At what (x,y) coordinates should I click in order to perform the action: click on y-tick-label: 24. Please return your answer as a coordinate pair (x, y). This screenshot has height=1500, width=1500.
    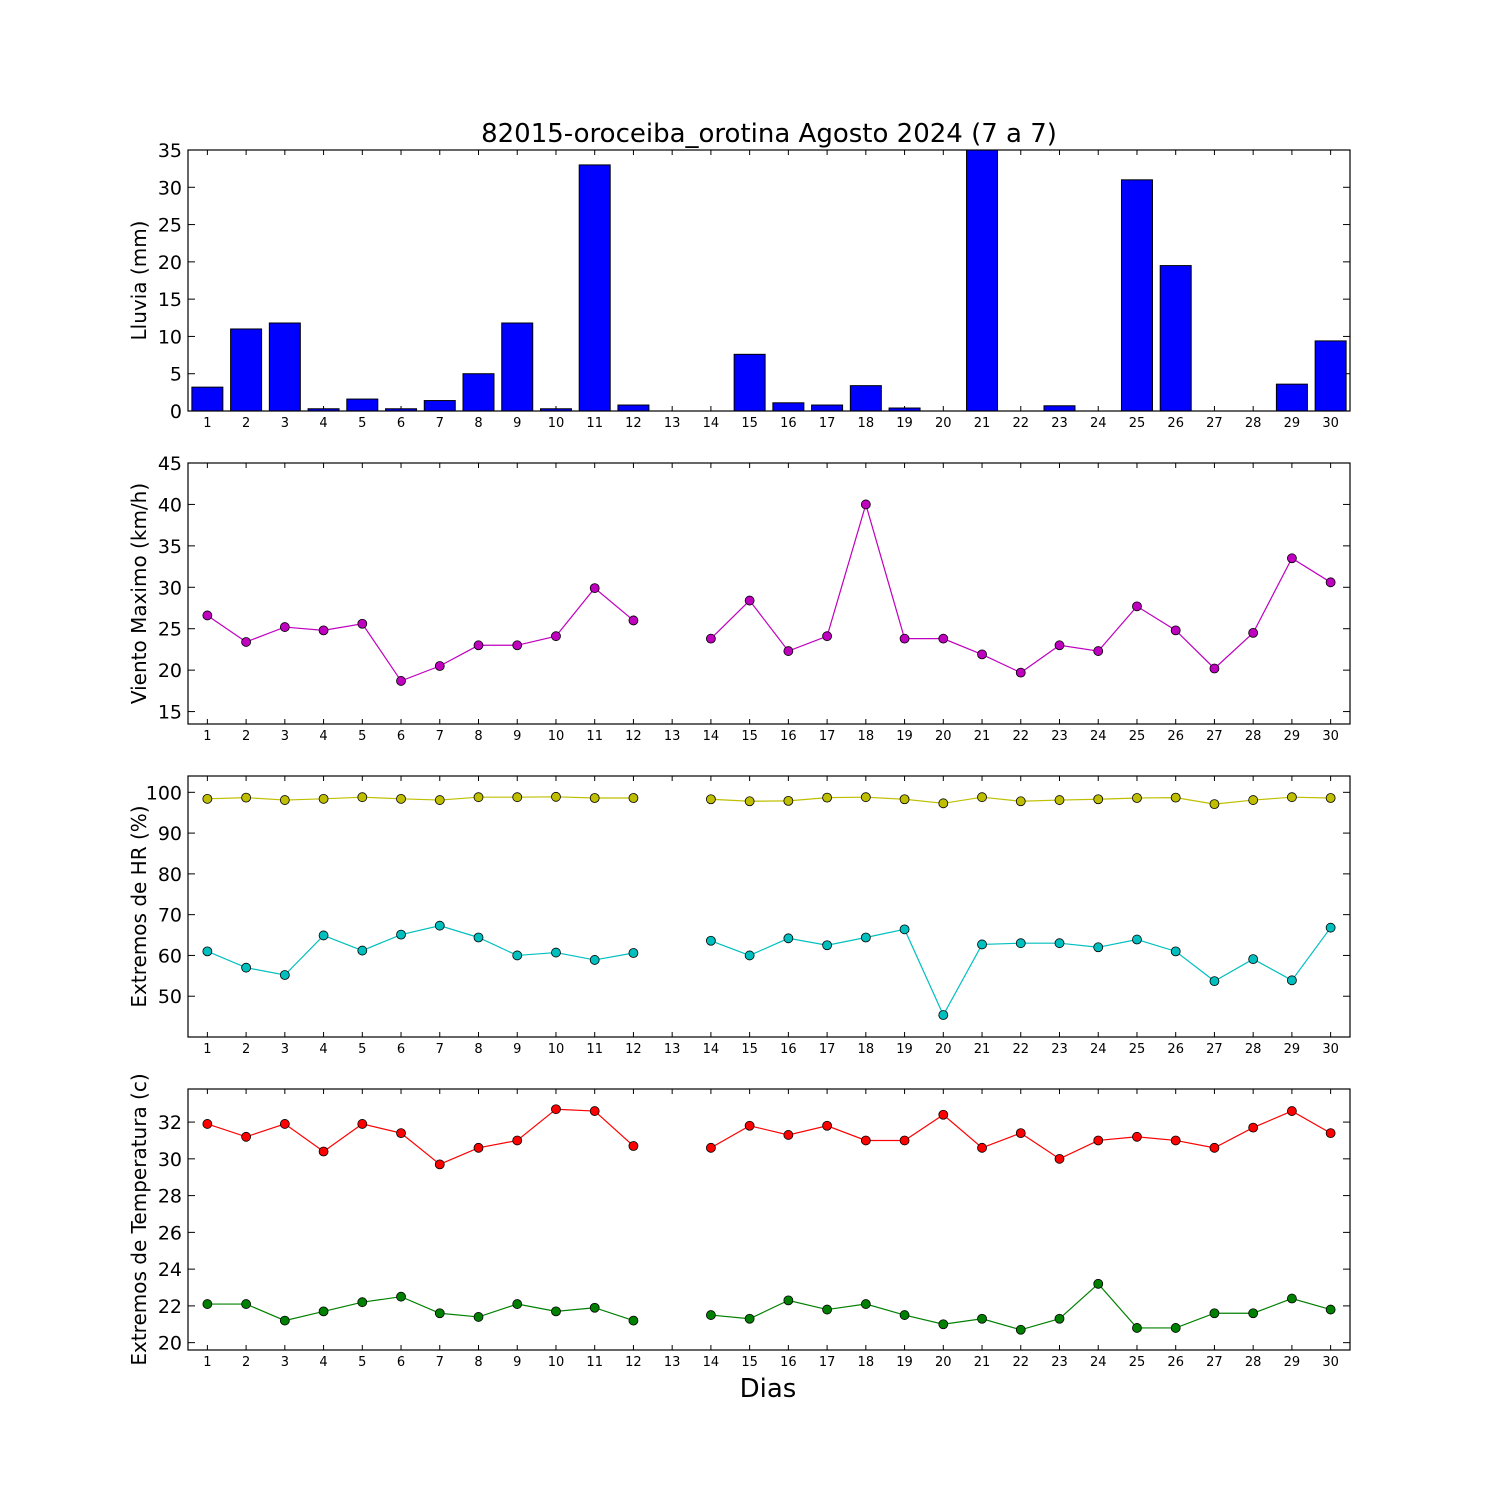
    Looking at the image, I should click on (170, 1270).